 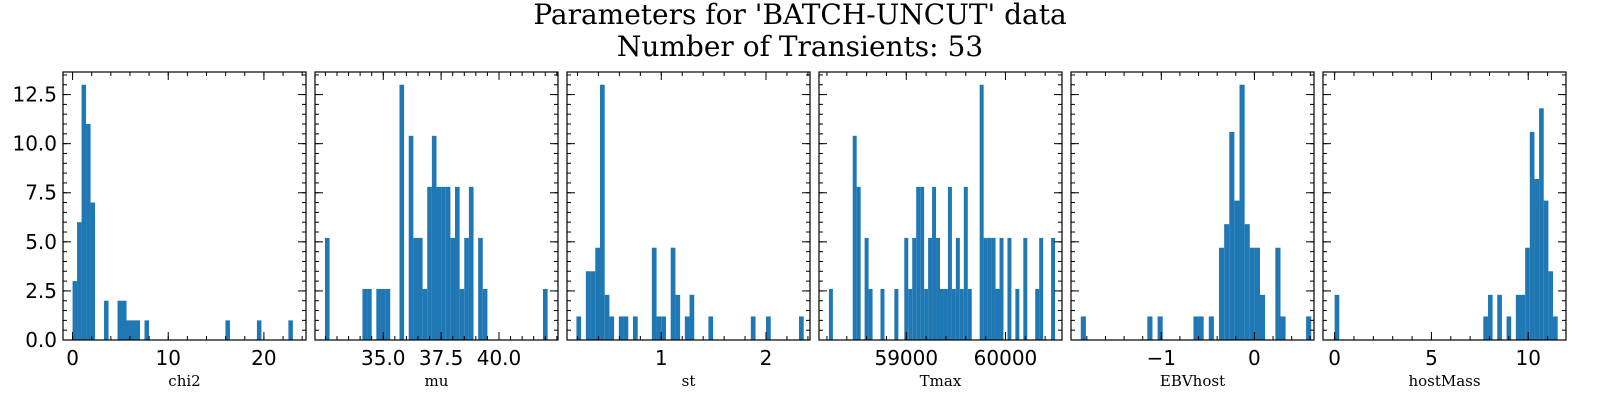 I want to click on histogram-panel-st: 1 2 st, so click(x=688, y=230).